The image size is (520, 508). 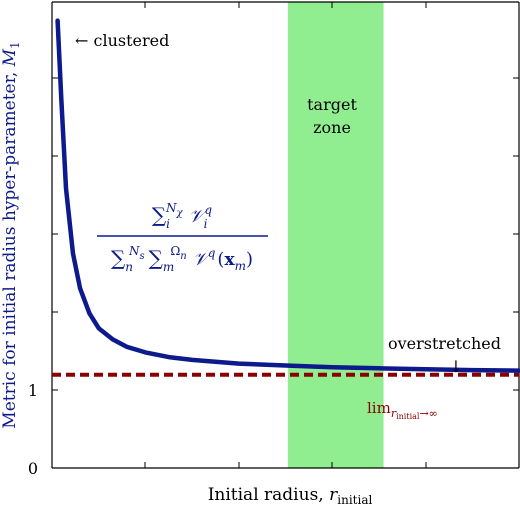 What do you see at coordinates (332, 104) in the screenshot?
I see `target-zone-label-line1: target` at bounding box center [332, 104].